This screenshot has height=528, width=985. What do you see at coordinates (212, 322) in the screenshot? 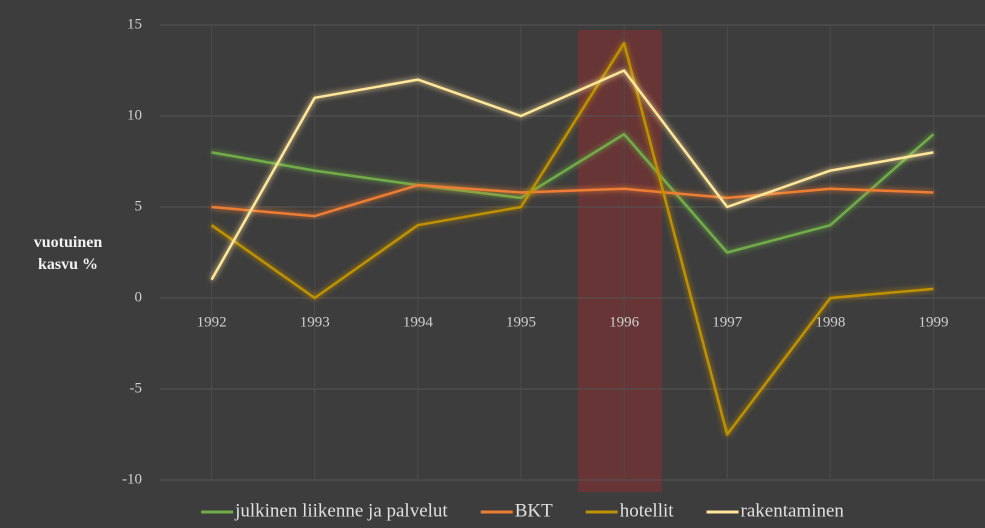
I see `x-tick-label: 1992` at bounding box center [212, 322].